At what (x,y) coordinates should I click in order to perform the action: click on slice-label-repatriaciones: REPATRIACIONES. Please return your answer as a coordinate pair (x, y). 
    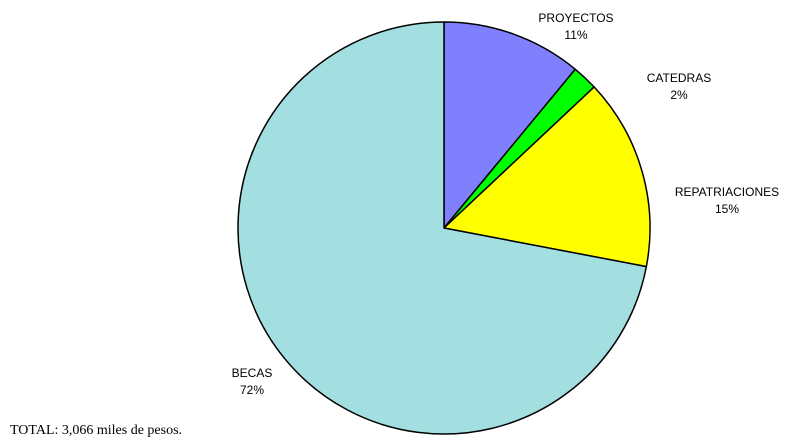
    Looking at the image, I should click on (727, 192).